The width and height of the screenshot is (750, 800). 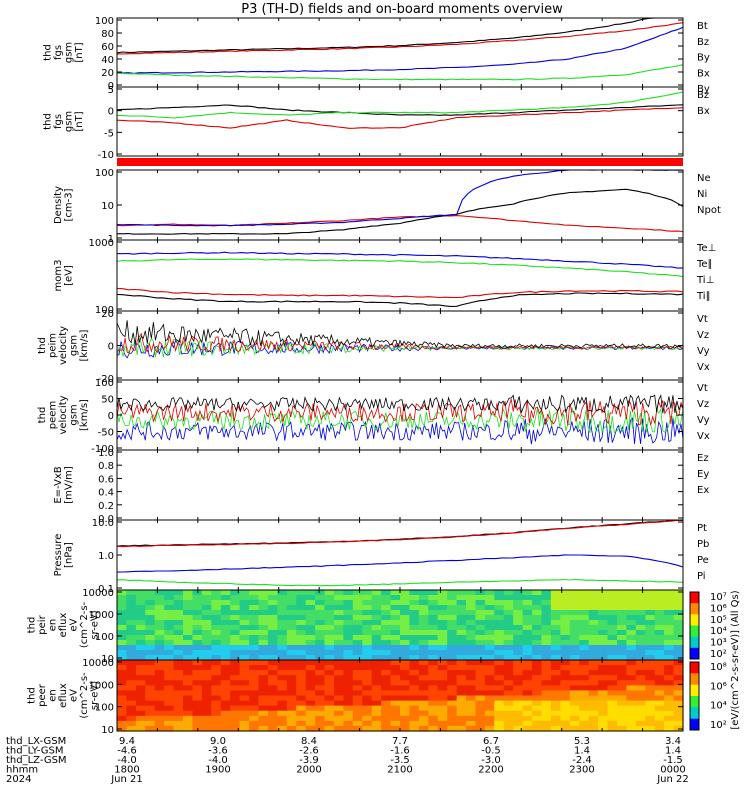 I want to click on y-axis-label: peim, so click(x=53, y=345).